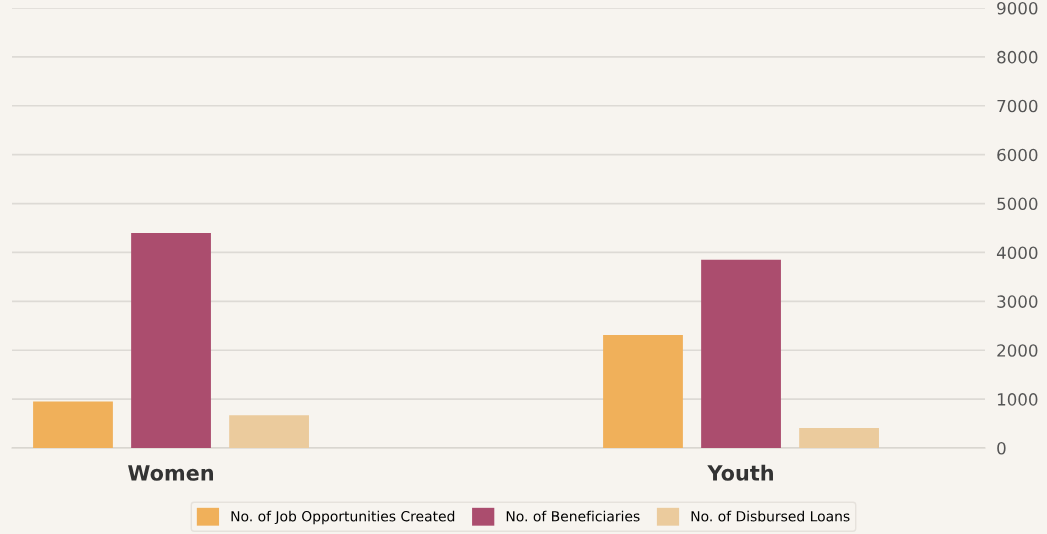 The height and width of the screenshot is (534, 1047). What do you see at coordinates (740, 472) in the screenshot?
I see `x-tick-label: Youth` at bounding box center [740, 472].